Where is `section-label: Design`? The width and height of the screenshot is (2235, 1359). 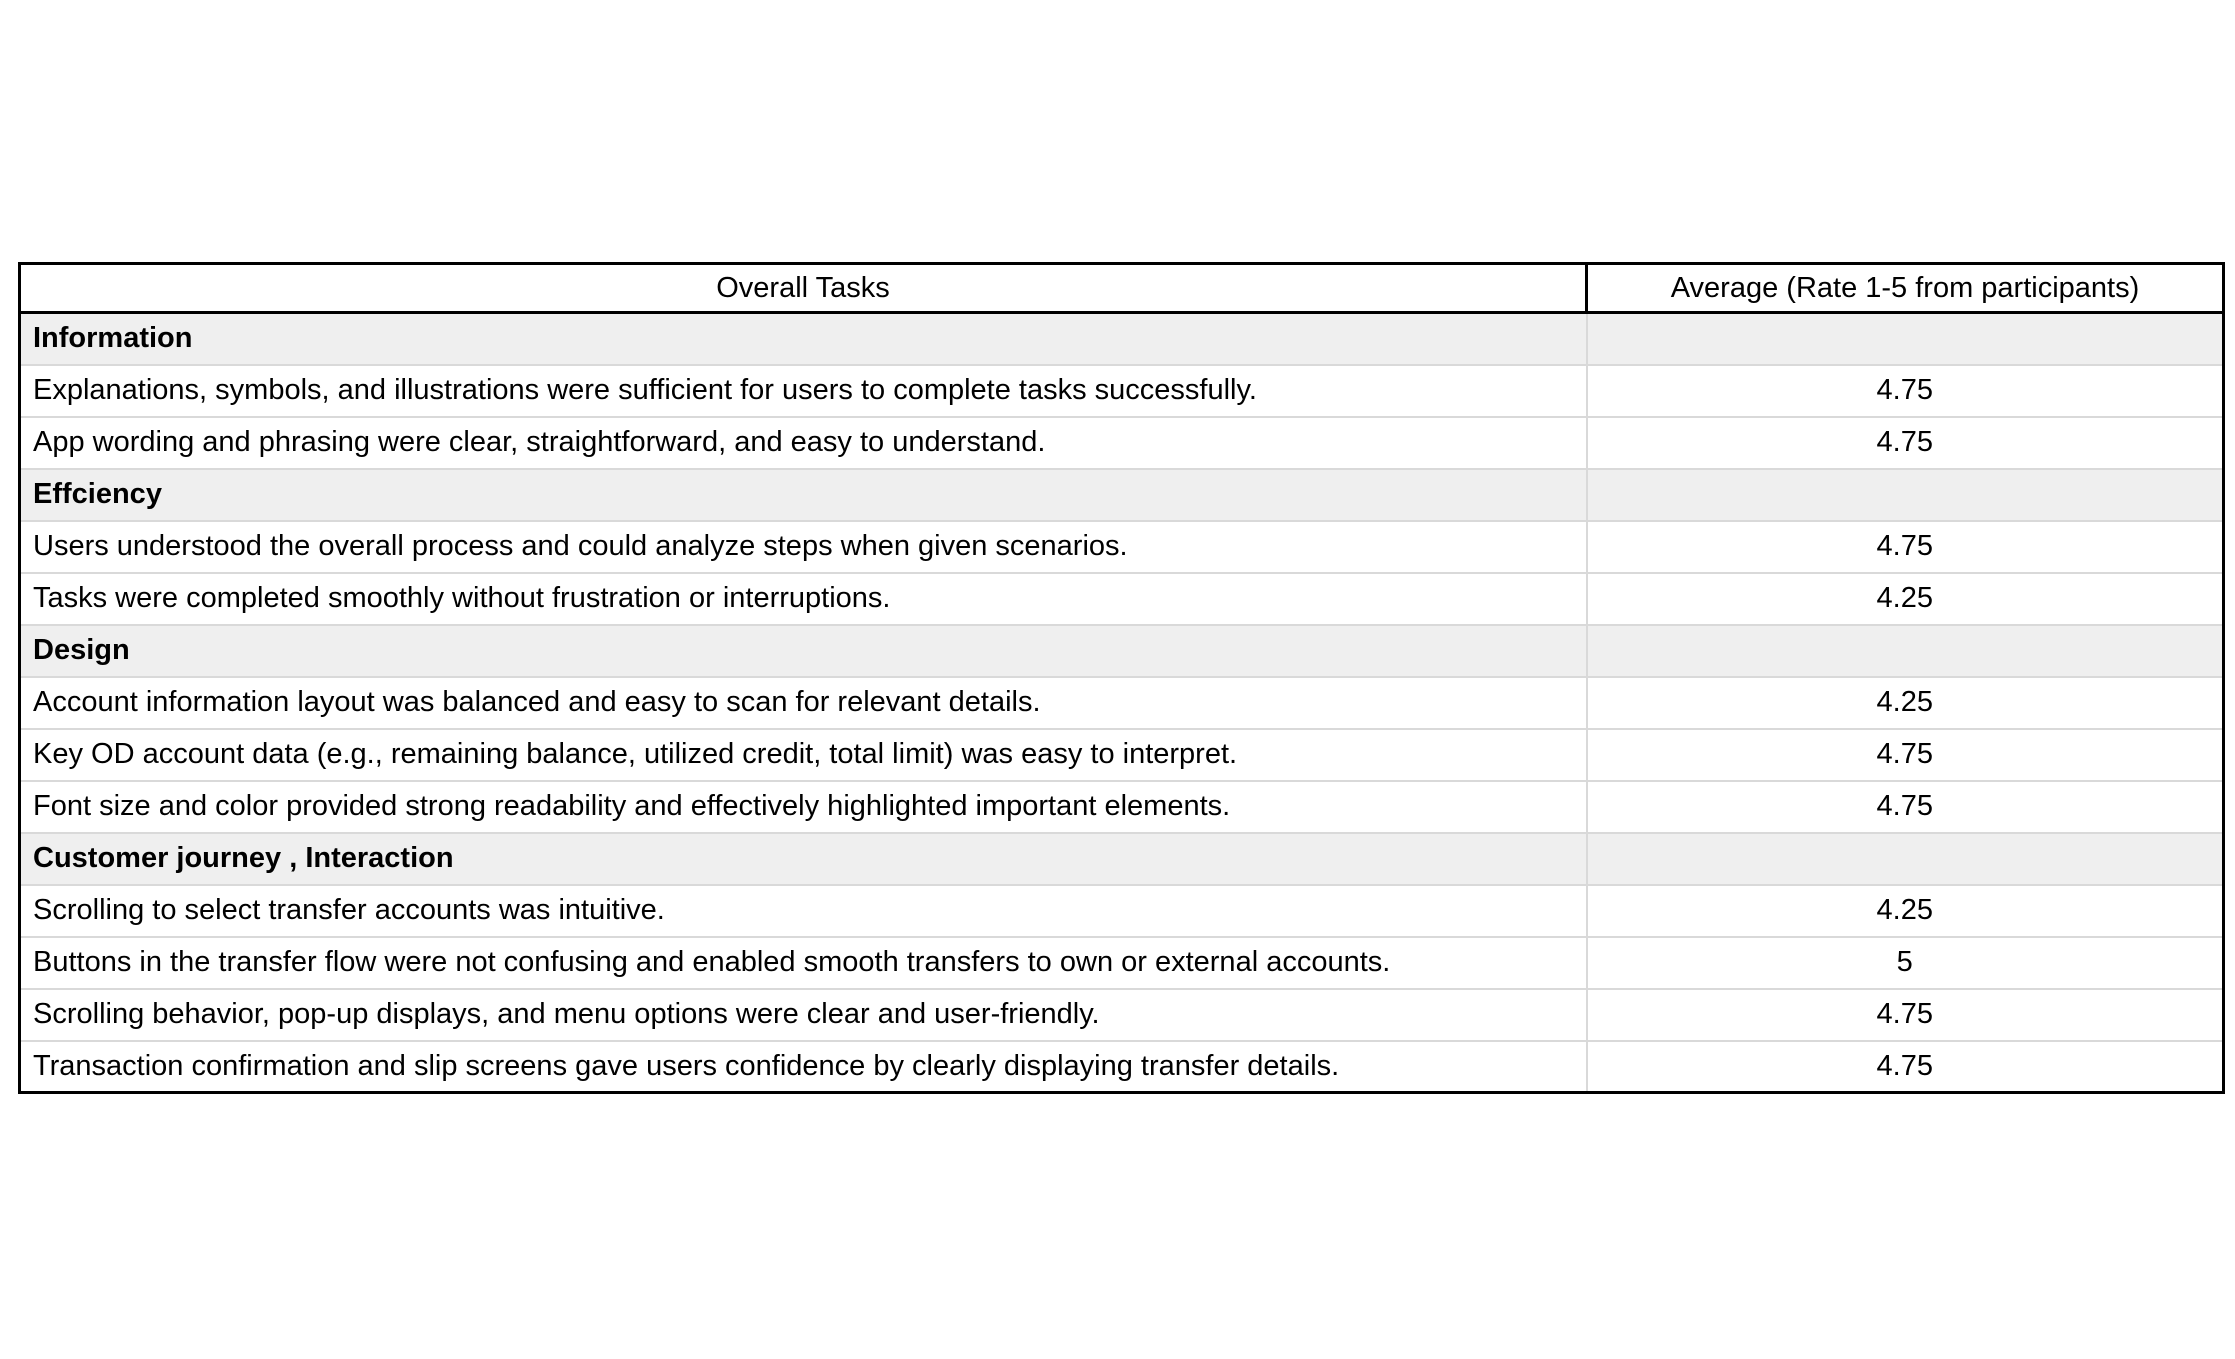 section-label: Design is located at coordinates (803, 650).